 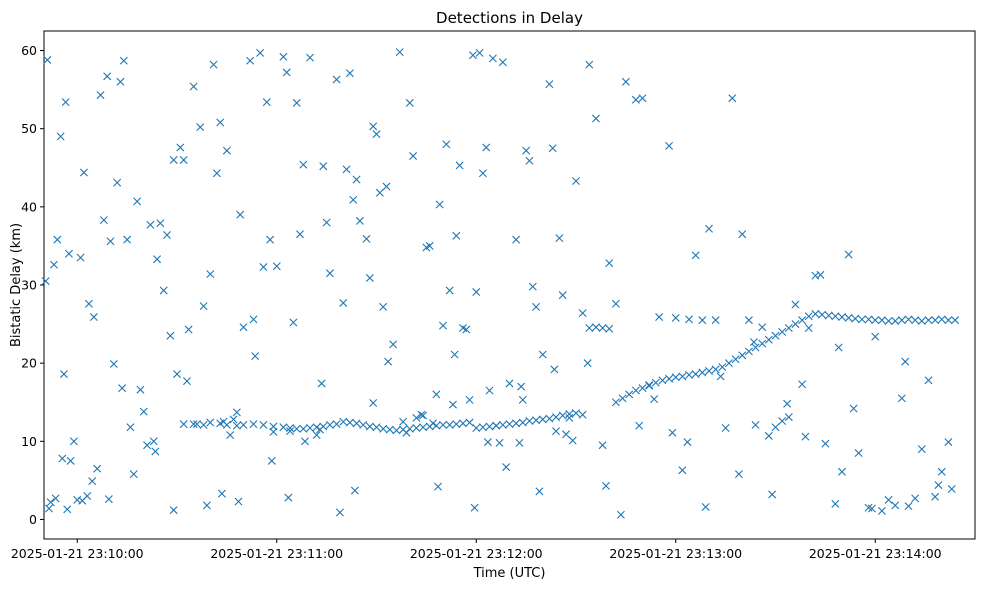 What do you see at coordinates (509, 18) in the screenshot?
I see `chart-title: Detections in Delay` at bounding box center [509, 18].